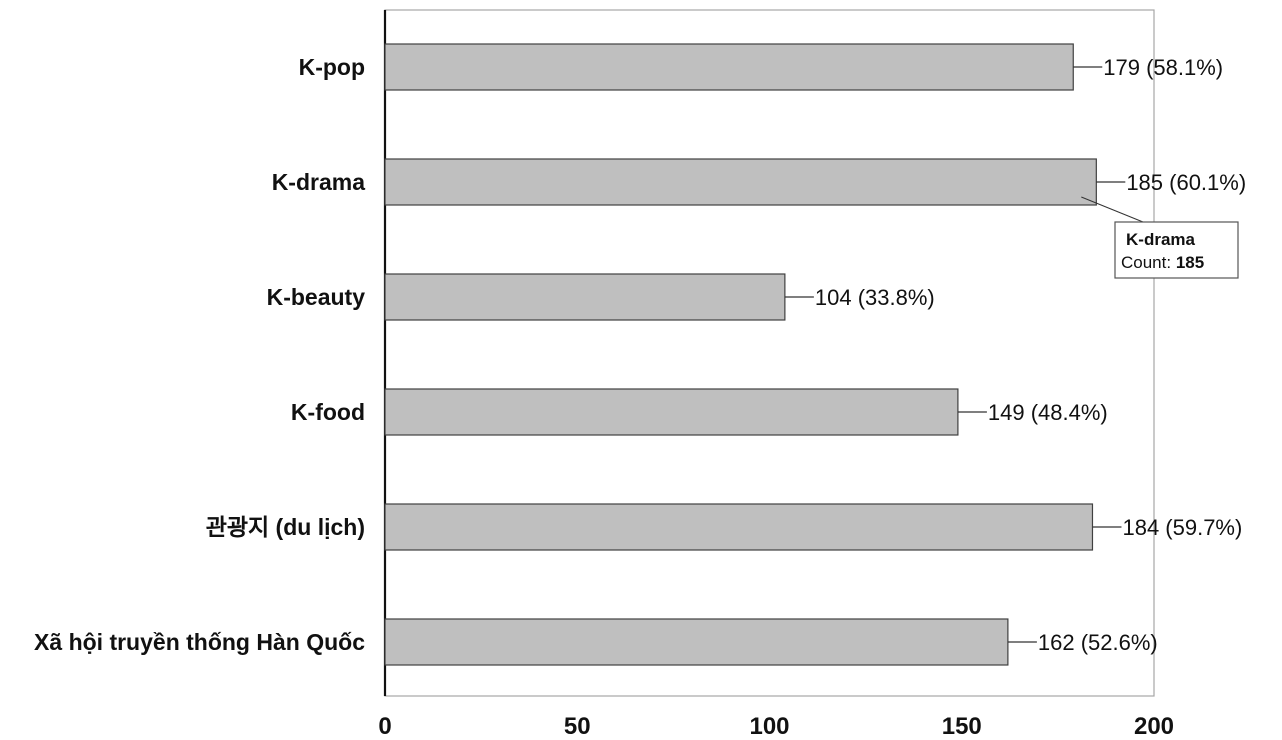  Describe the element at coordinates (1154, 726) in the screenshot. I see `x-tick-label: 200` at that location.